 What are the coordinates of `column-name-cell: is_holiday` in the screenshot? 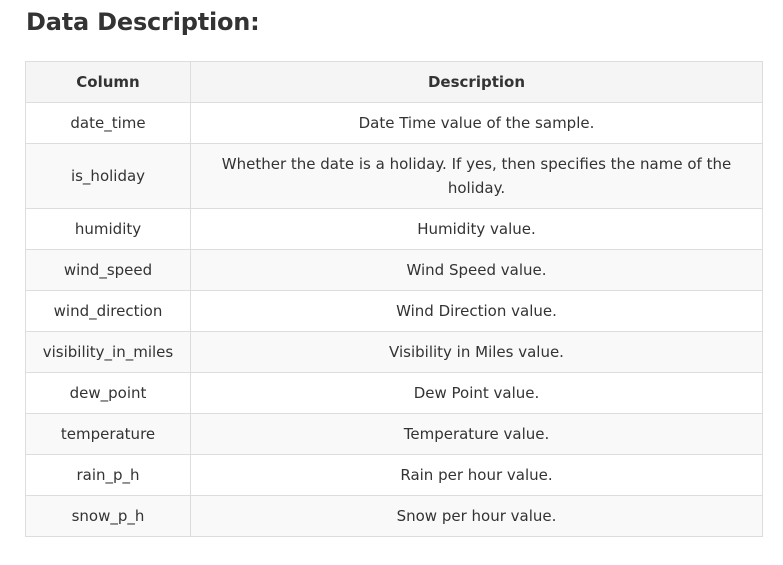 It's located at (108, 176).